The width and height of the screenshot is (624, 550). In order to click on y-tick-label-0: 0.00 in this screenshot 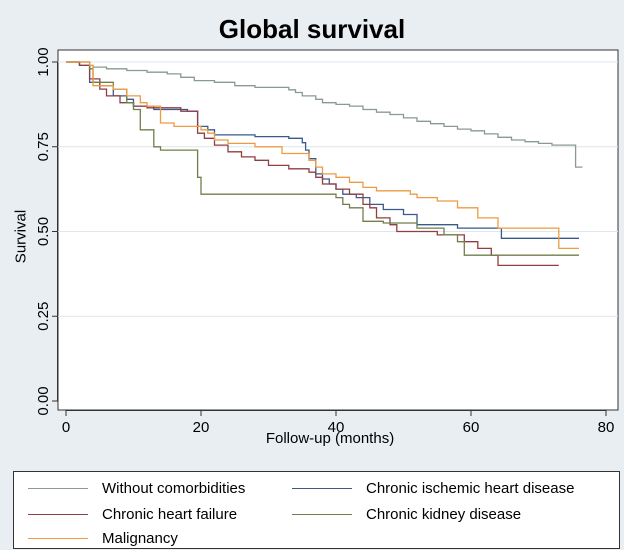, I will do `click(43, 400)`.